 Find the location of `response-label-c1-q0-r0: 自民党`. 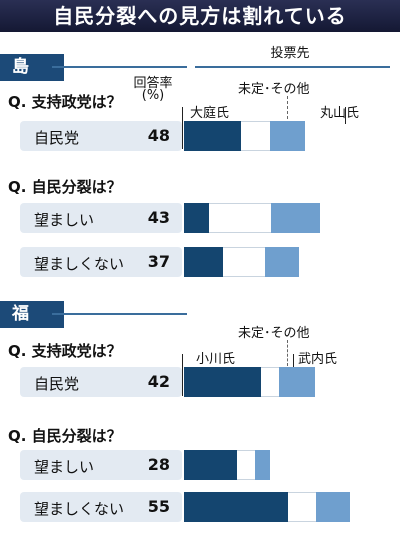

response-label-c1-q0-r0: 自民党 is located at coordinates (57, 384).